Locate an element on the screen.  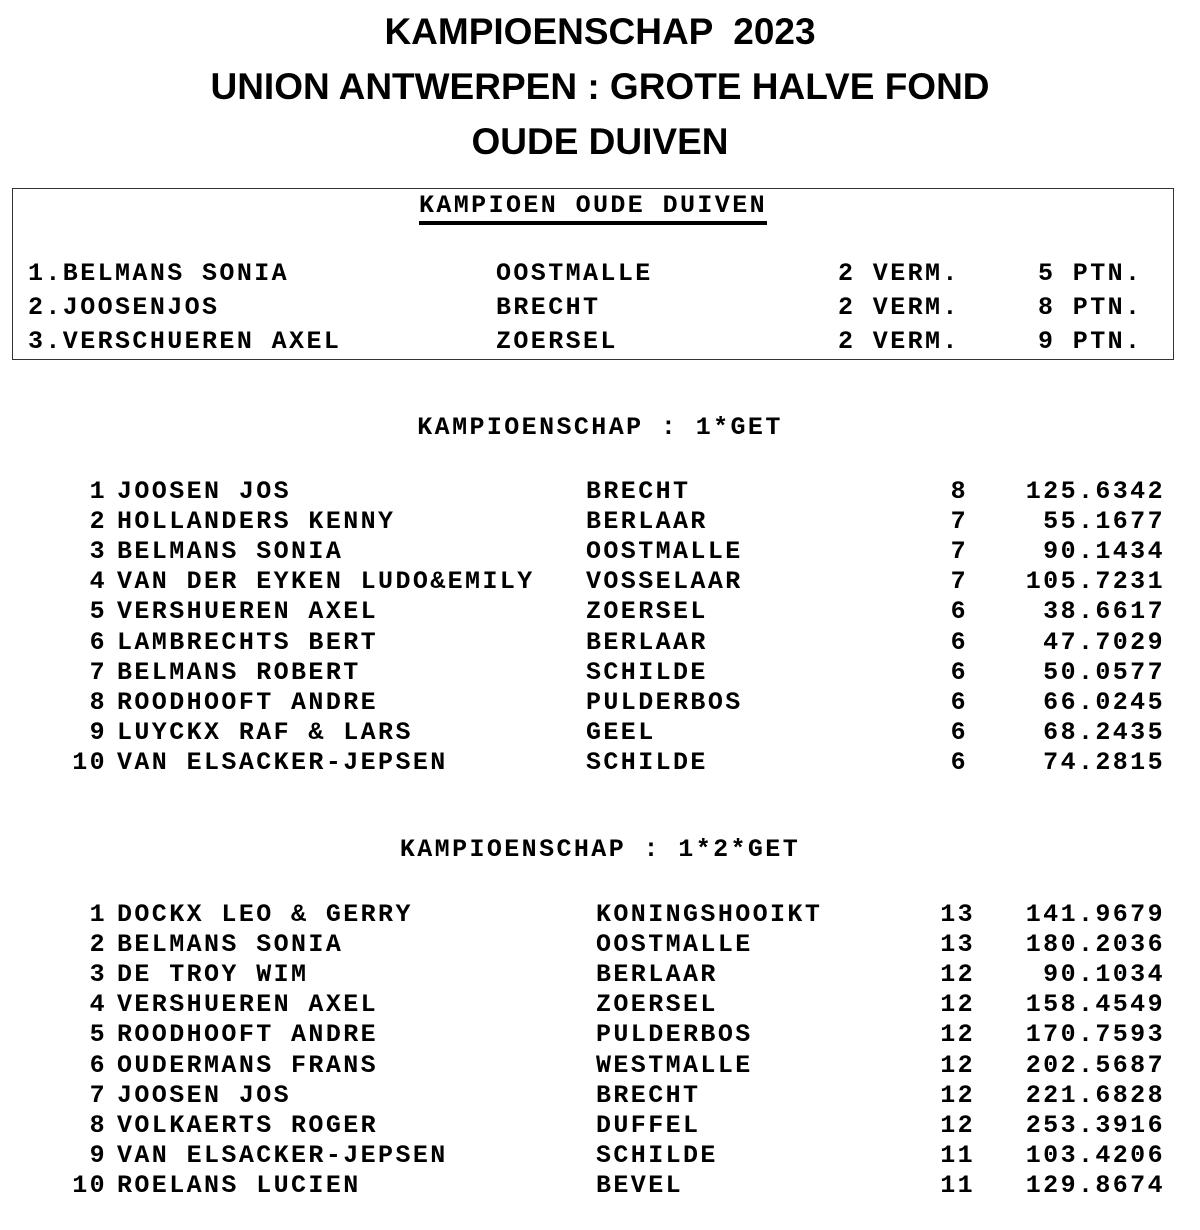
champion-name: 1.BELMANS SONIA is located at coordinates (159, 273).